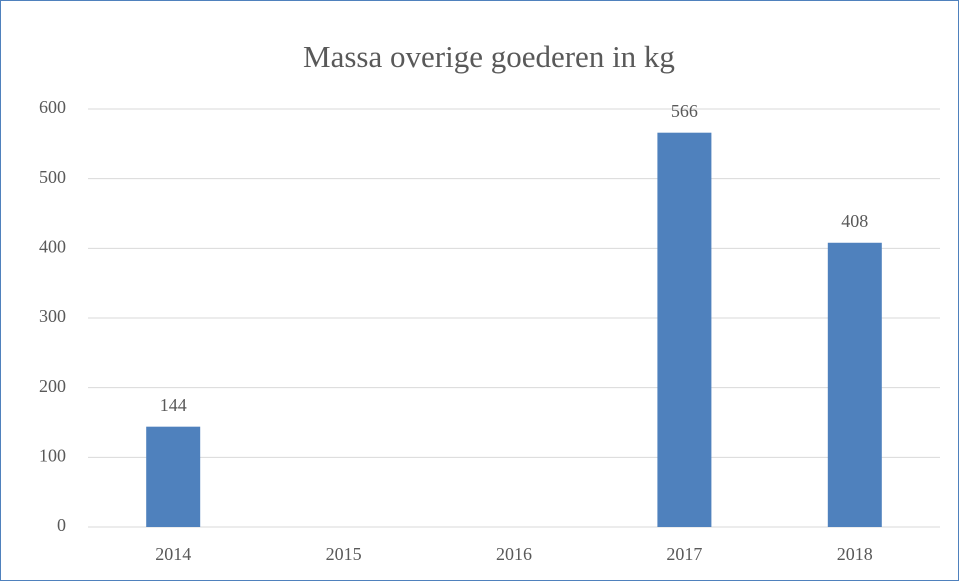  Describe the element at coordinates (173, 554) in the screenshot. I see `x-tick-label: 2014` at that location.